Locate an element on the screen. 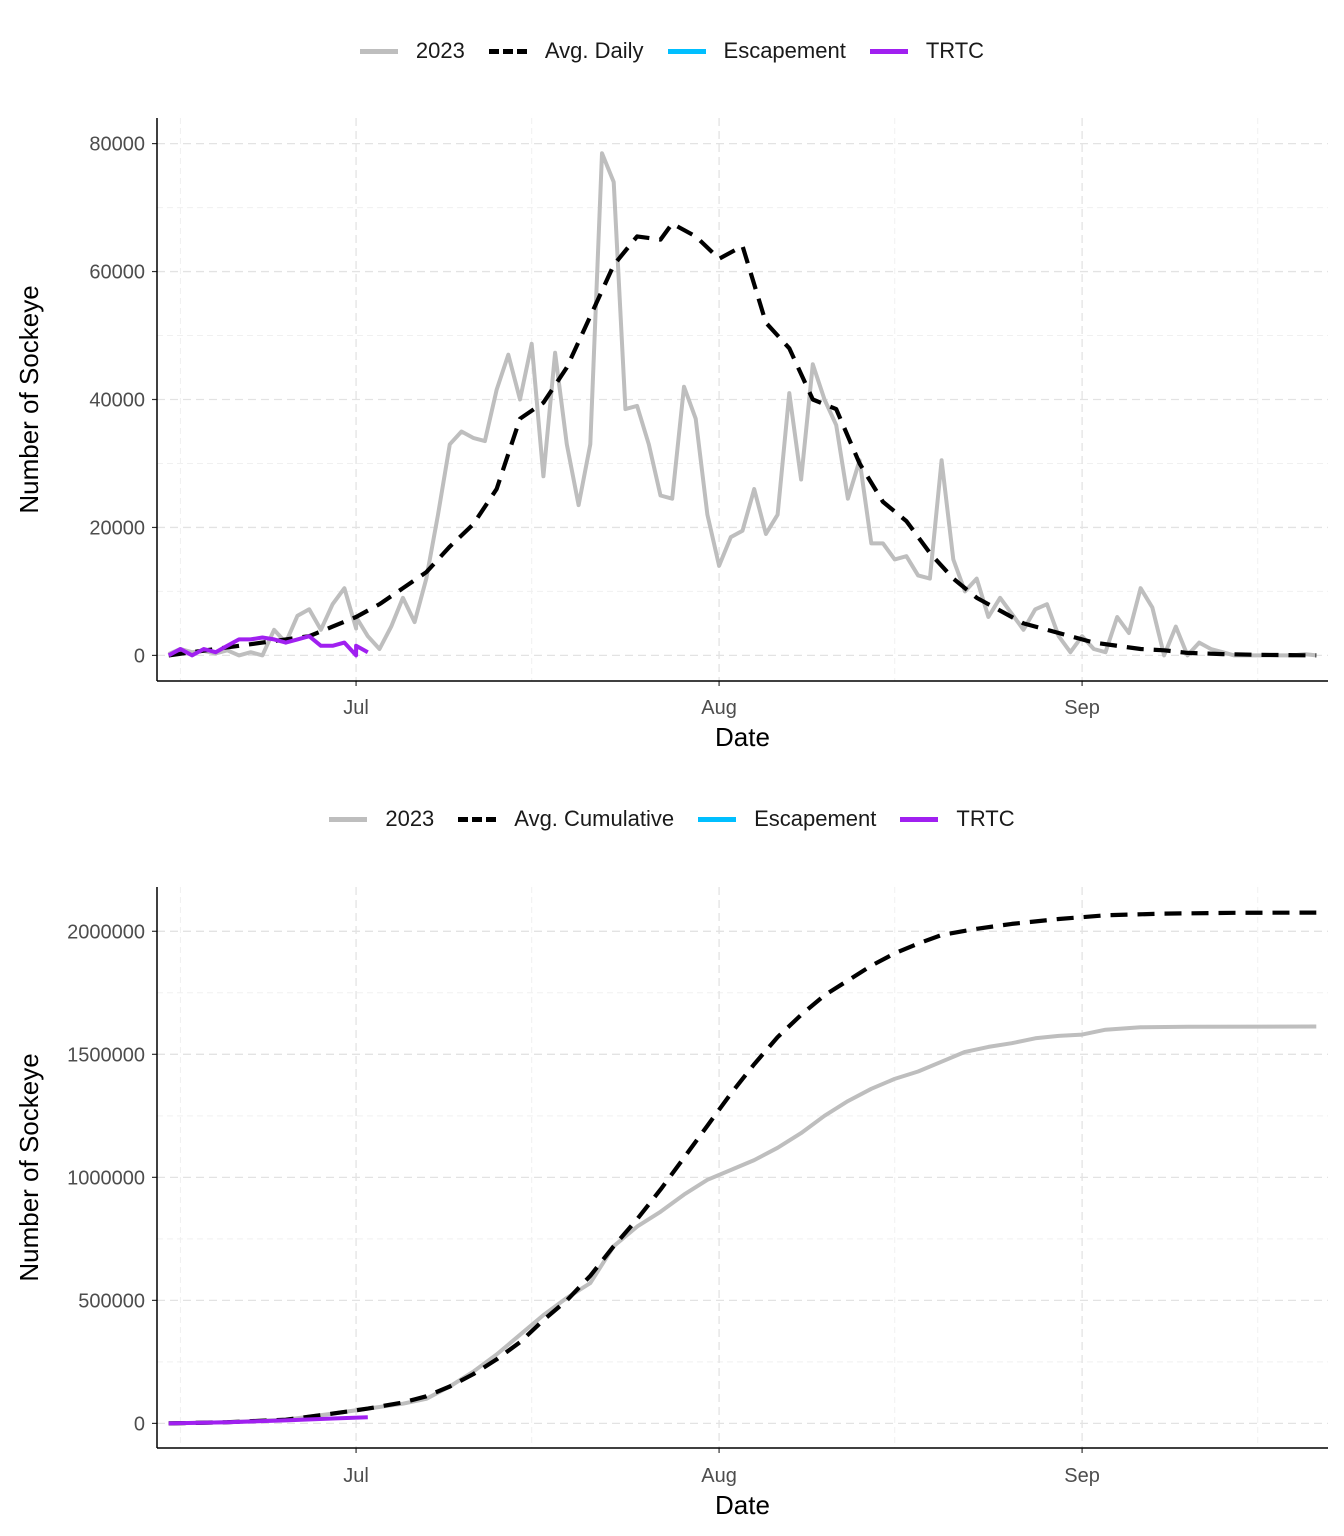 This screenshot has height=1536, width=1344. y-tick-label: 80000 is located at coordinates (117, 145).